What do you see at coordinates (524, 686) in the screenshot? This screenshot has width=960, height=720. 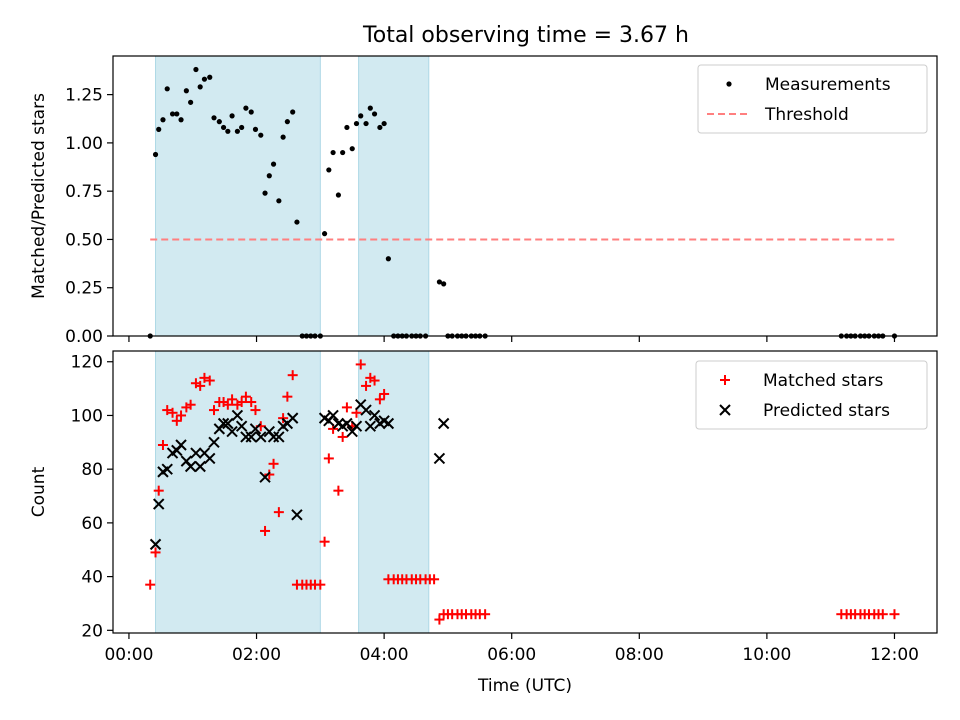 I see `x-axis-label: Time (UTC)` at bounding box center [524, 686].